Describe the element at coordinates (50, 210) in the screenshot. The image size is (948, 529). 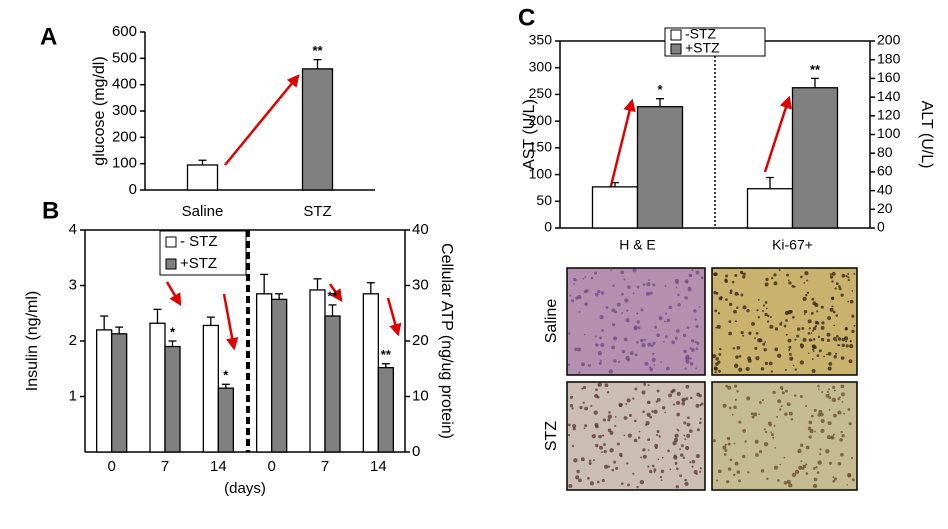
I see `panel-label: B` at that location.